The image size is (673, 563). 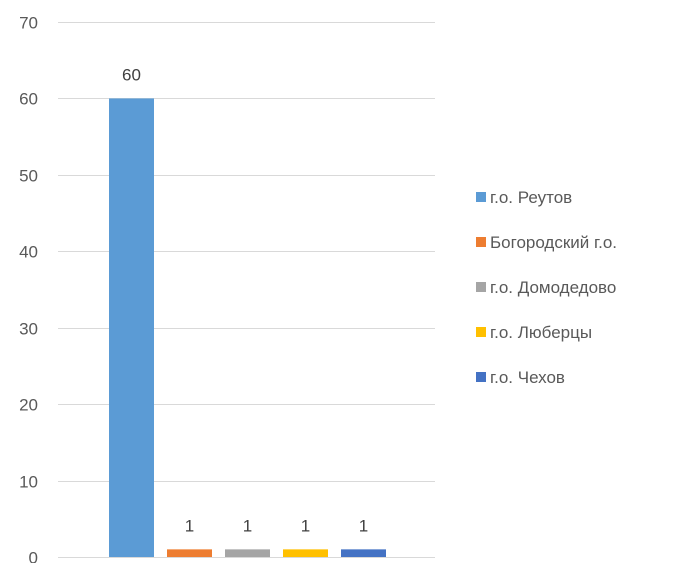 I want to click on y-tick-label: 40, so click(x=28, y=252).